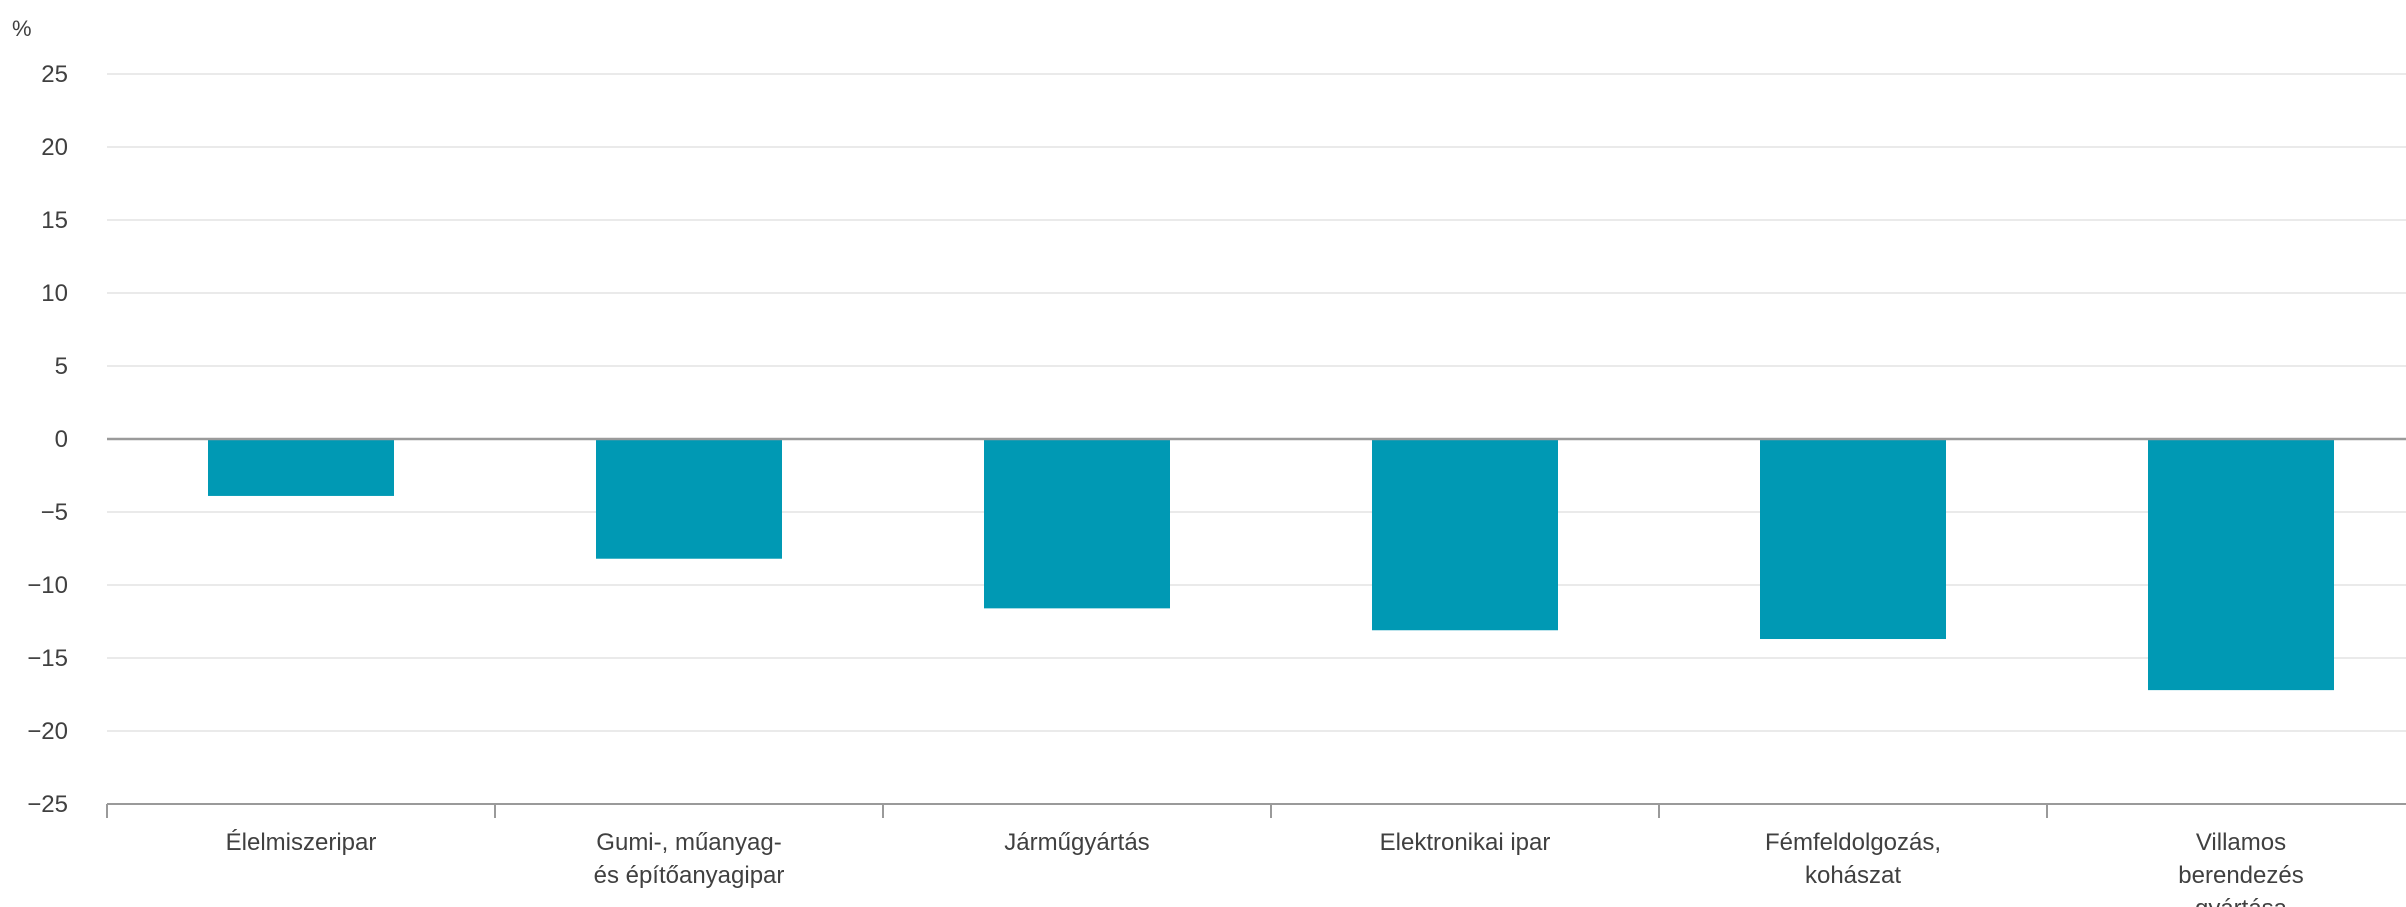  What do you see at coordinates (47, 804) in the screenshot?
I see `y-tick-label: −25` at bounding box center [47, 804].